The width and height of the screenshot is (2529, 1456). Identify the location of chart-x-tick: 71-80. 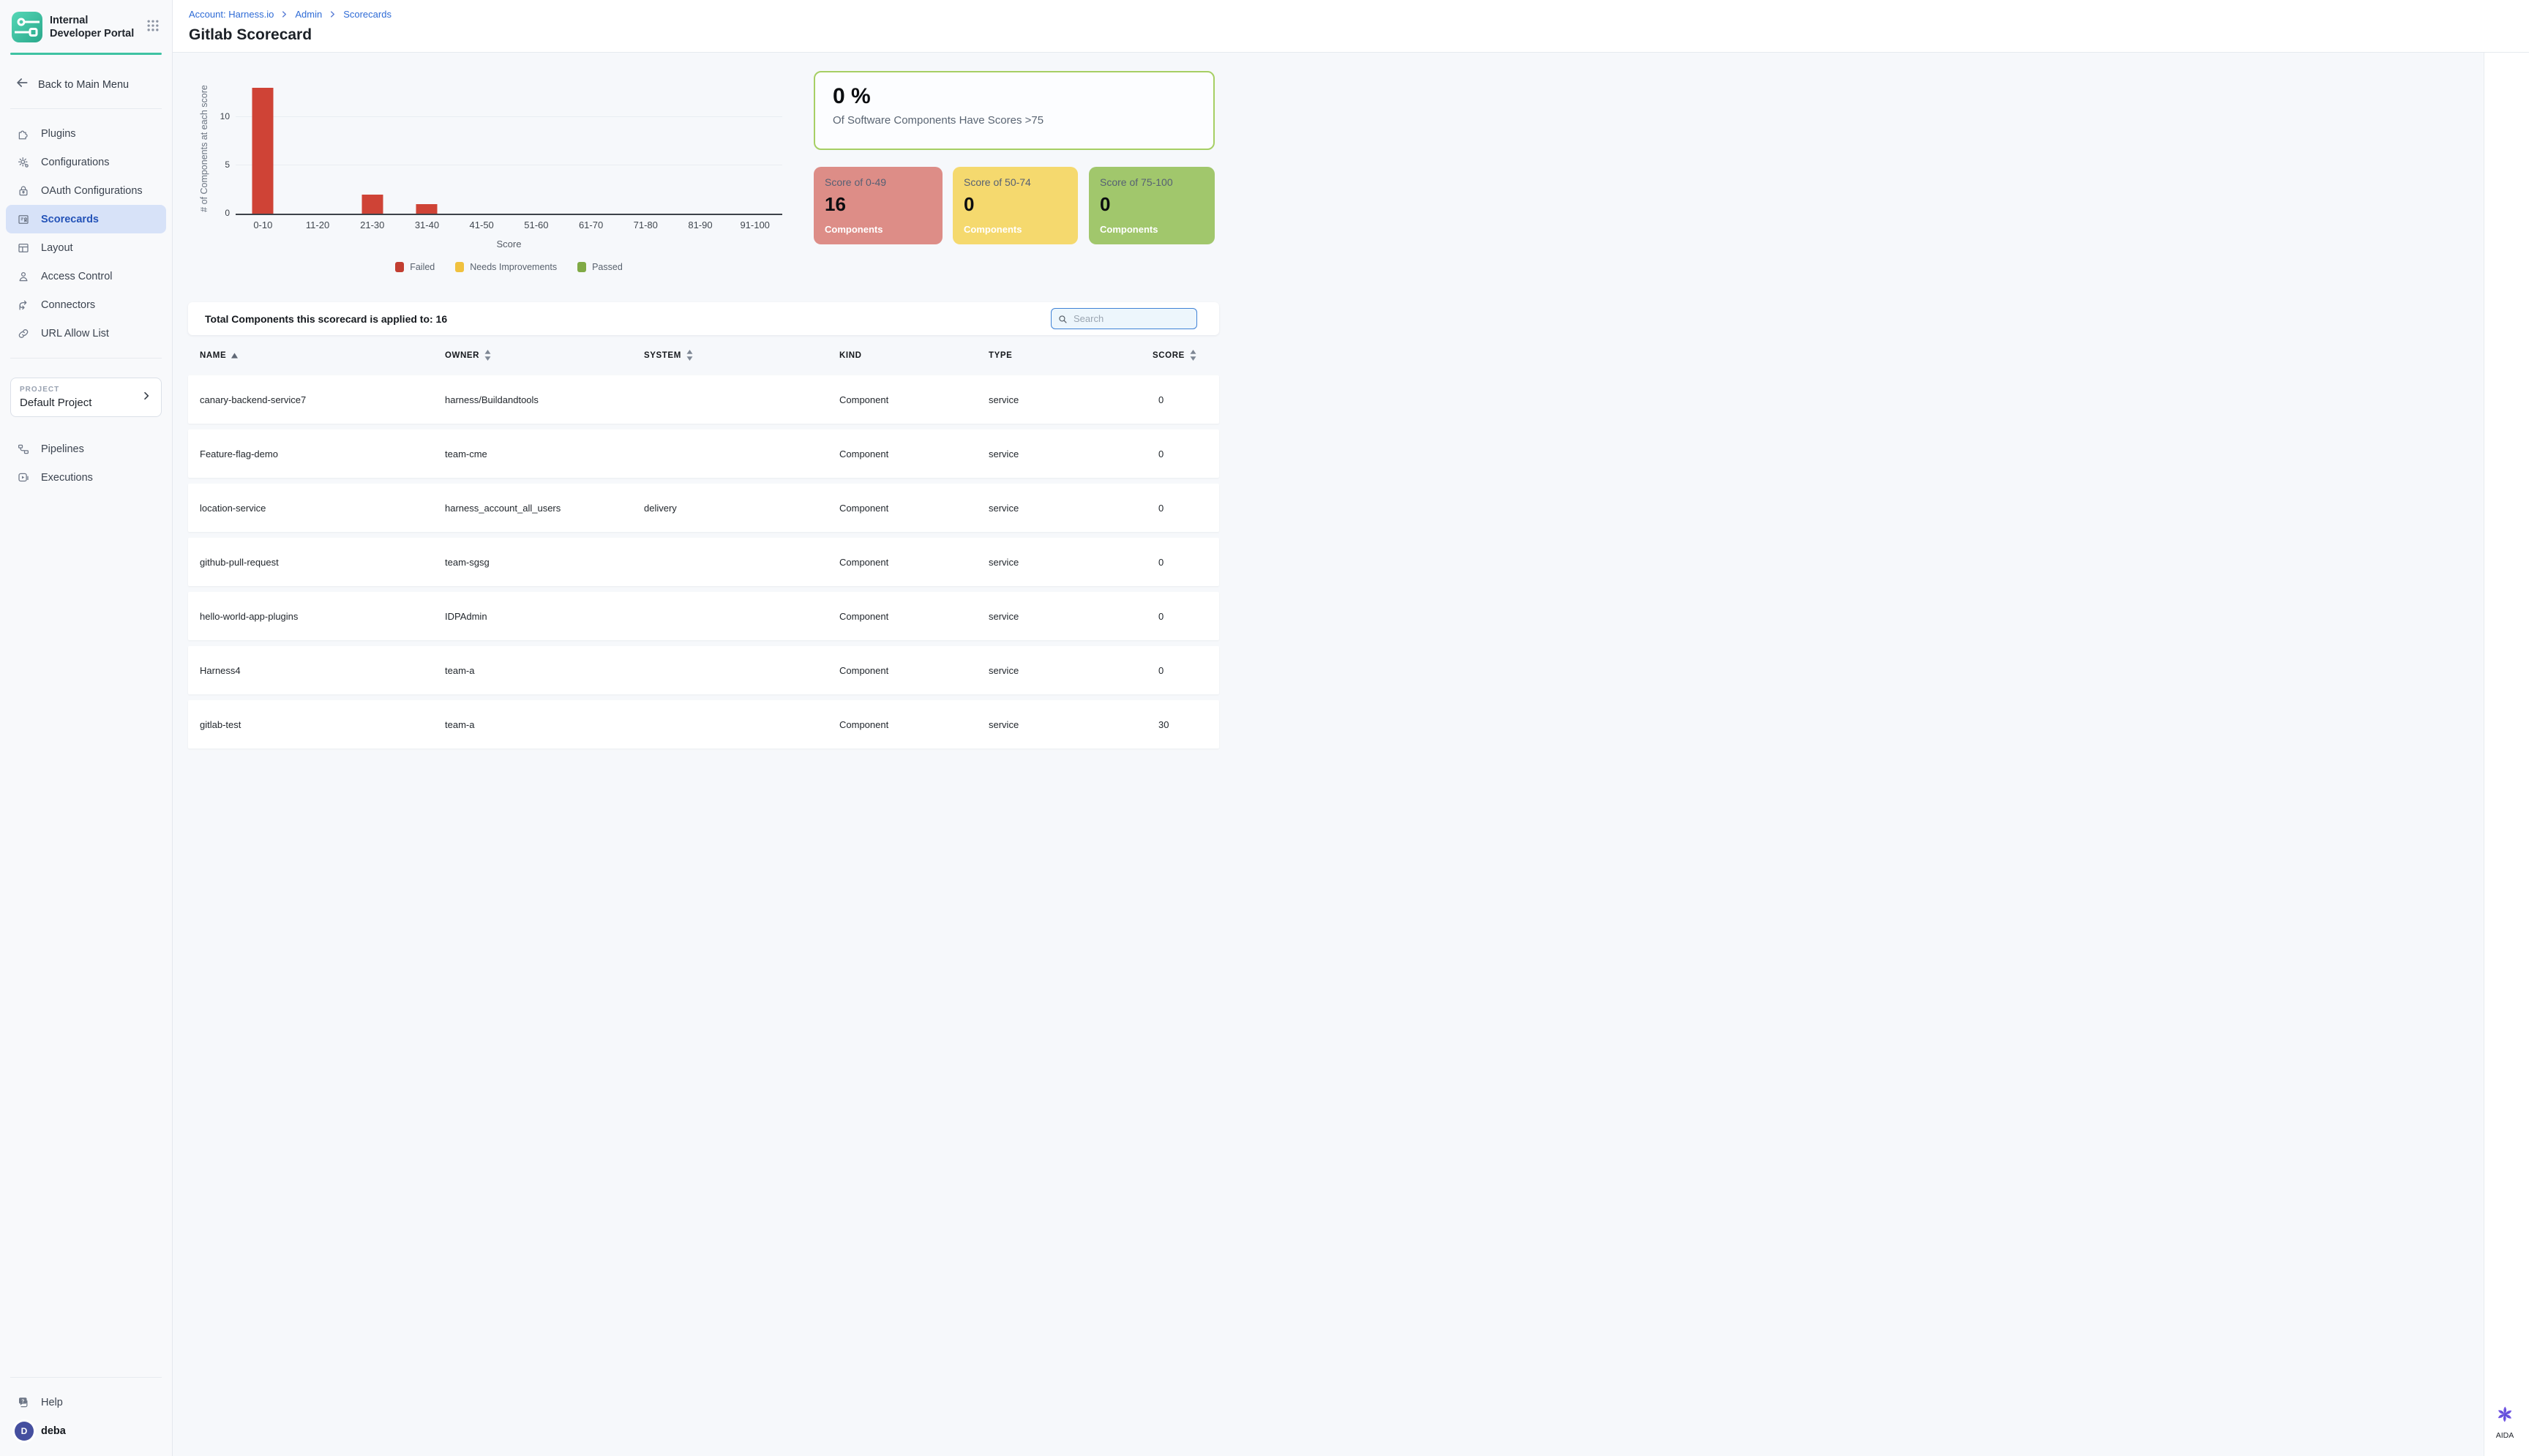
(646, 224).